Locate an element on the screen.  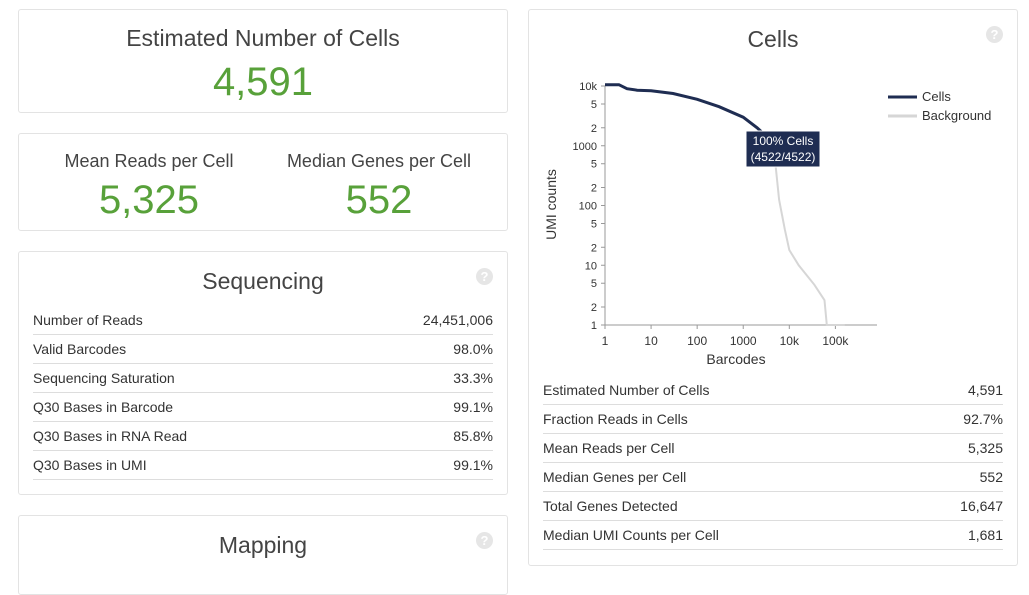
table-row: Q30 Bases in RNA Read 85.8% is located at coordinates (263, 436).